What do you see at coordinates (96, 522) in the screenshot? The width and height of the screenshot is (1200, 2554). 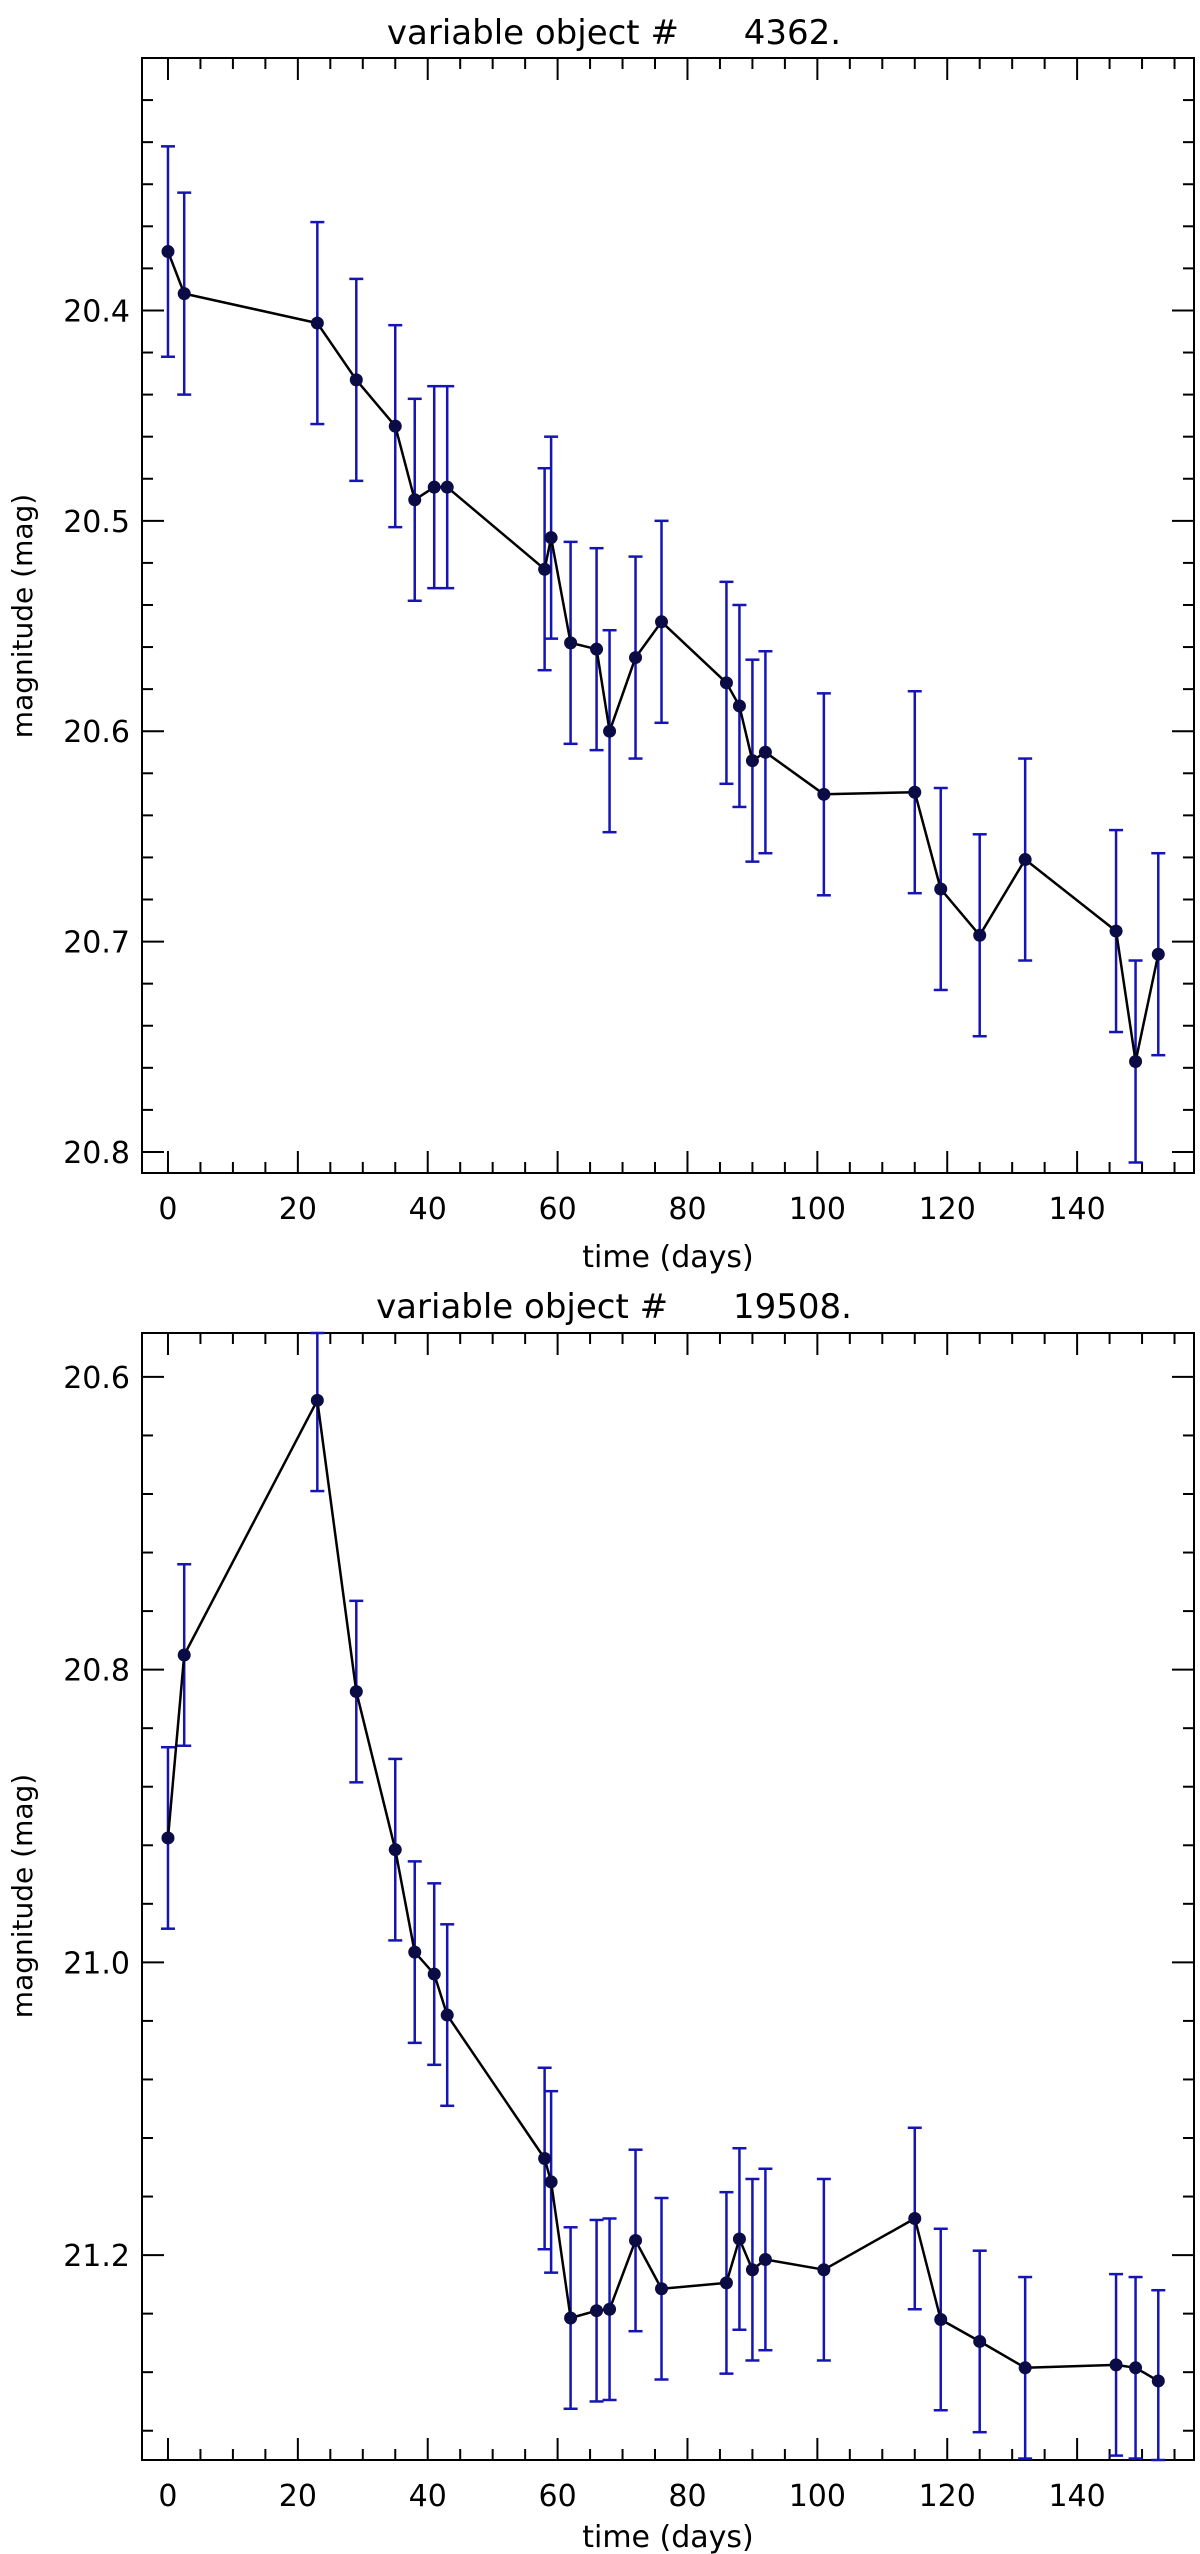 I see `y-tick-label: 20.5` at bounding box center [96, 522].